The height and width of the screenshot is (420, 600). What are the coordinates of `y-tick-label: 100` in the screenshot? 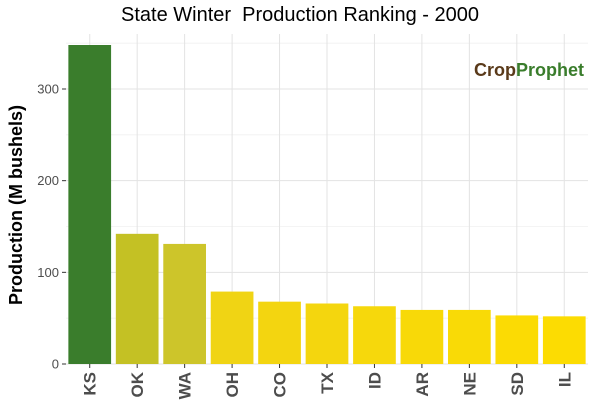 It's located at (48, 272).